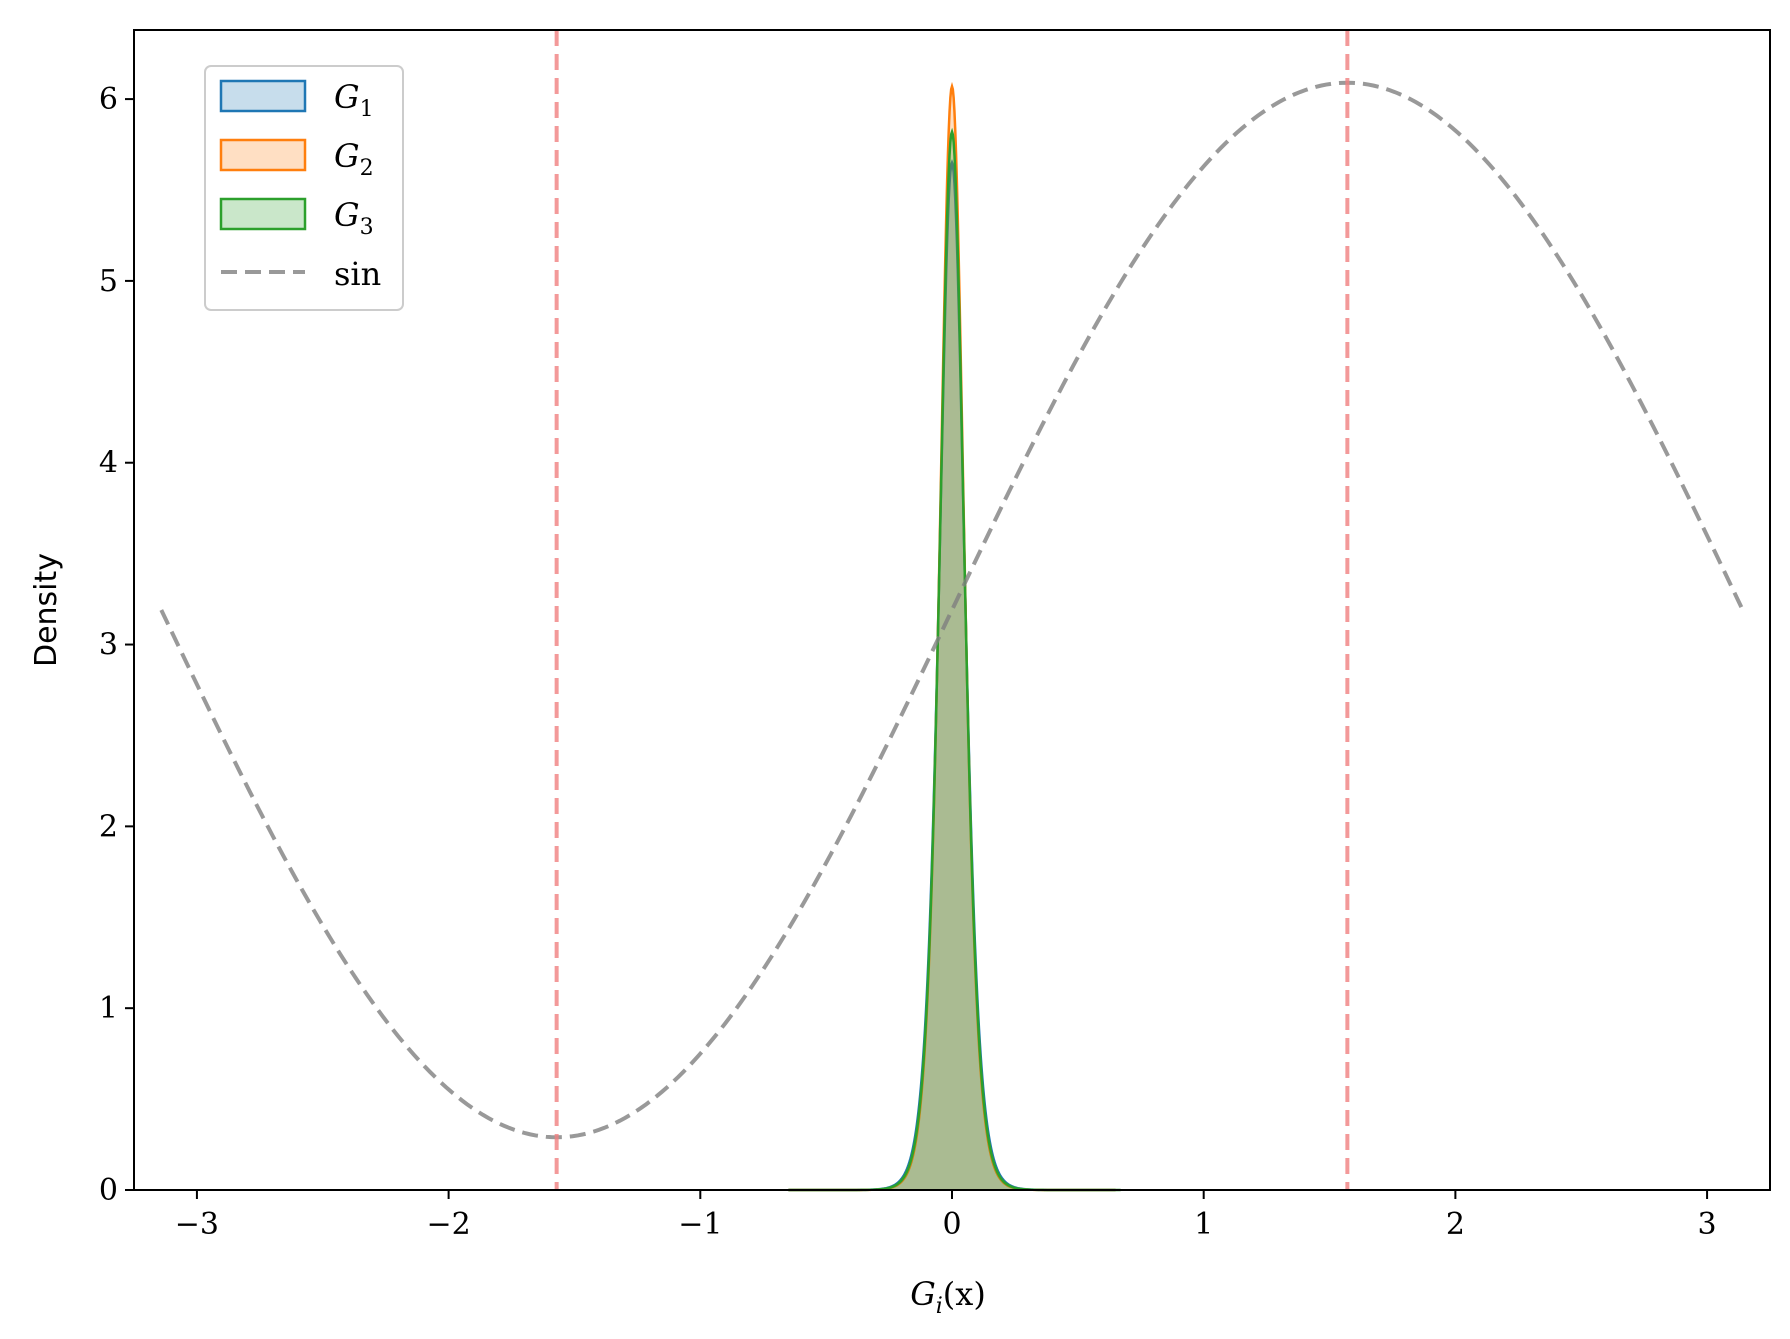 This screenshot has width=1790, height=1339. What do you see at coordinates (347, 215) in the screenshot?
I see `legend-label-g3-main: G` at bounding box center [347, 215].